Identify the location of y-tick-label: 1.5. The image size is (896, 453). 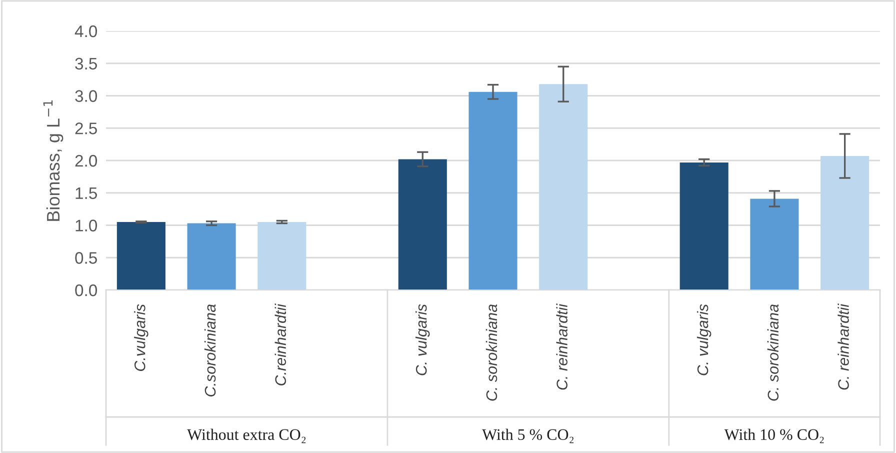
(86, 193).